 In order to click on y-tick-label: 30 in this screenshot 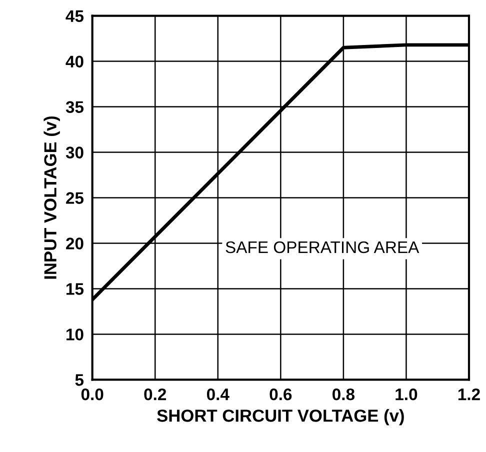, I will do `click(75, 152)`.